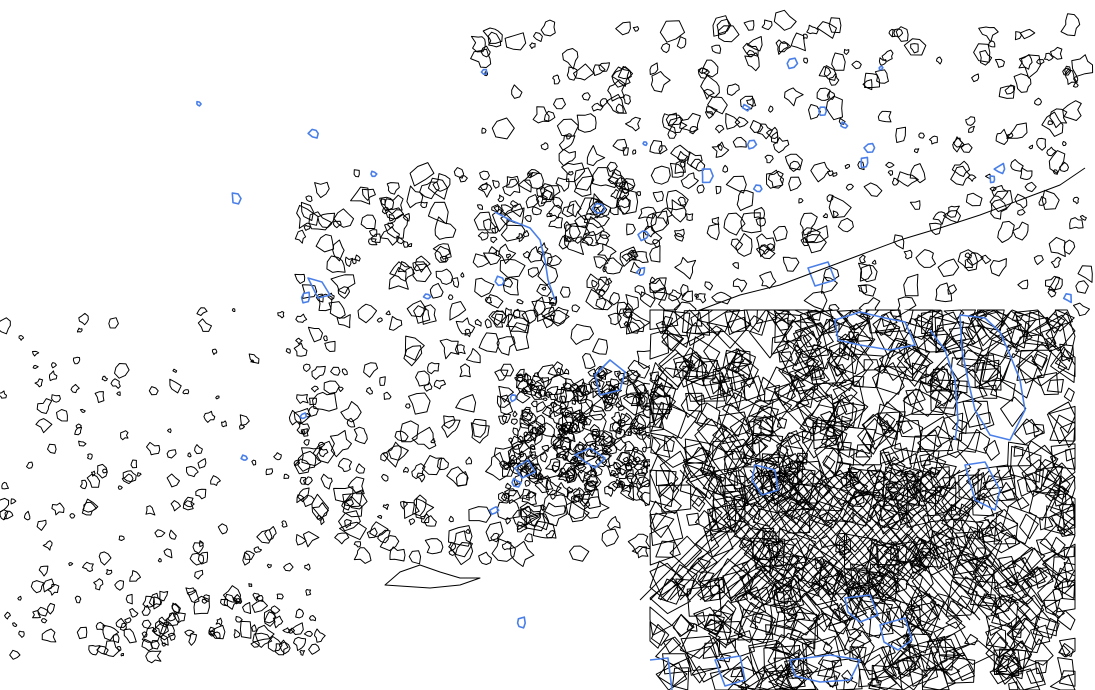 Image resolution: width=1095 pixels, height=690 pixels. Describe the element at coordinates (975, 545) in the screenshot. I see `grid-street` at that location.